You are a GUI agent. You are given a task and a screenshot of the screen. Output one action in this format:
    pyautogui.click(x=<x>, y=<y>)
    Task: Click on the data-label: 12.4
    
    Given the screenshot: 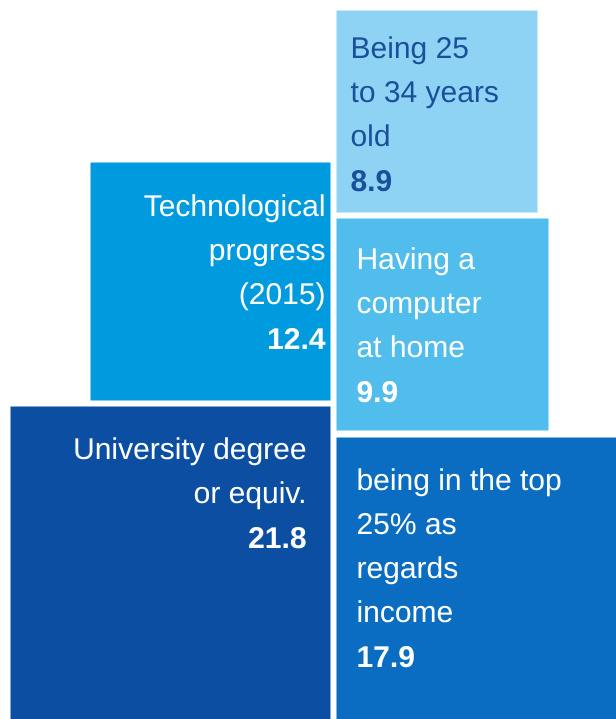 What is the action you would take?
    pyautogui.click(x=296, y=339)
    